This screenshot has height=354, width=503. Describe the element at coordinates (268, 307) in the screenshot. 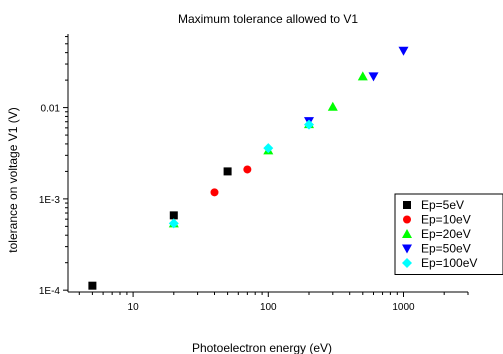

I see `x-tick-label: 100` at that location.